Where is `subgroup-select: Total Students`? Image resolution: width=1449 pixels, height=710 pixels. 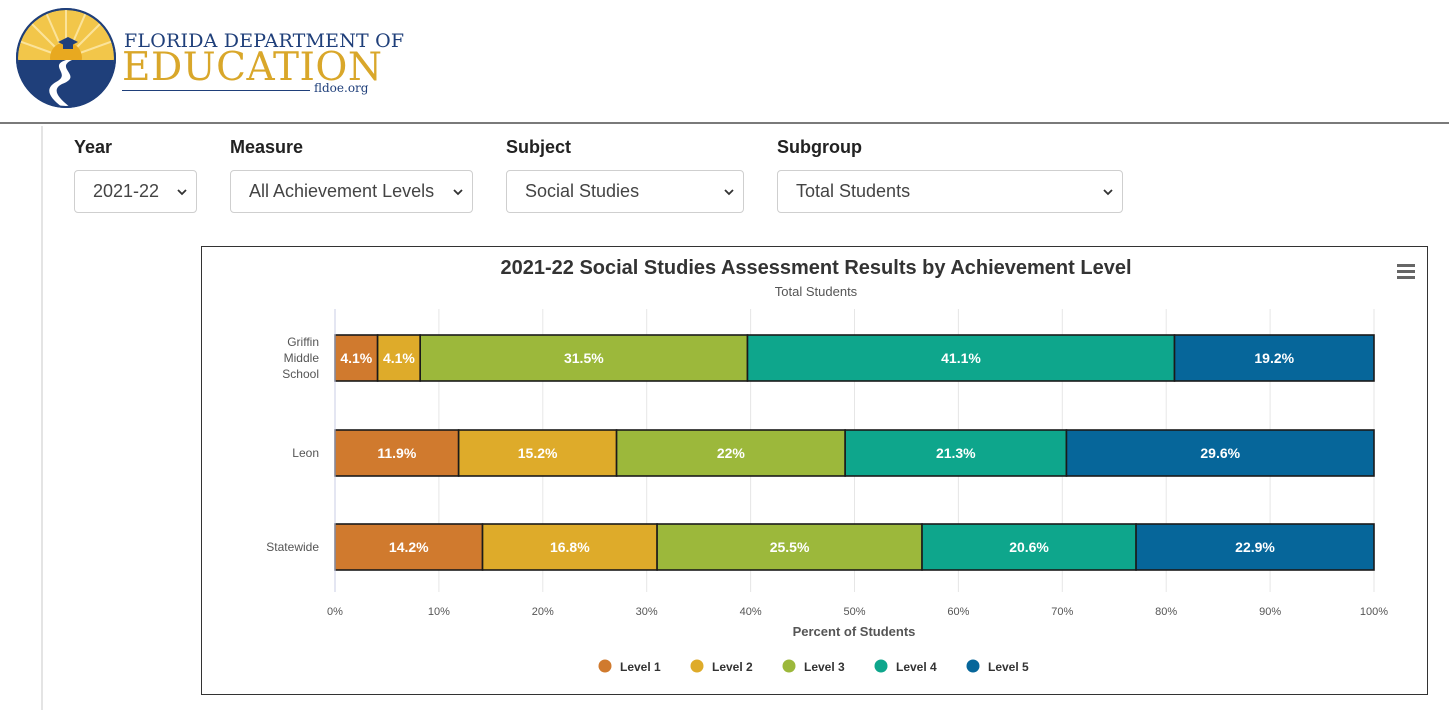
subgroup-select: Total Students is located at coordinates (950, 191).